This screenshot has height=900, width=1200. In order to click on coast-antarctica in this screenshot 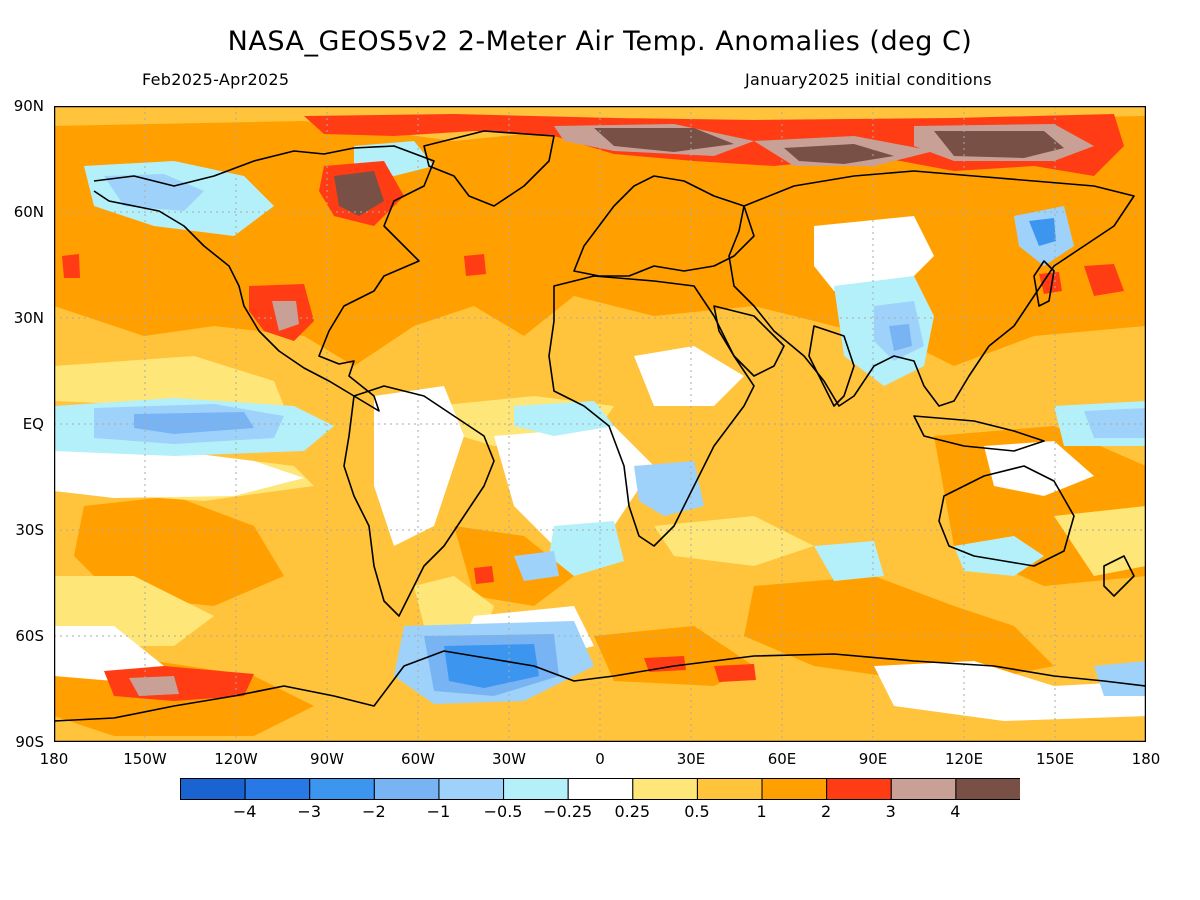, I will do `click(600, 686)`.